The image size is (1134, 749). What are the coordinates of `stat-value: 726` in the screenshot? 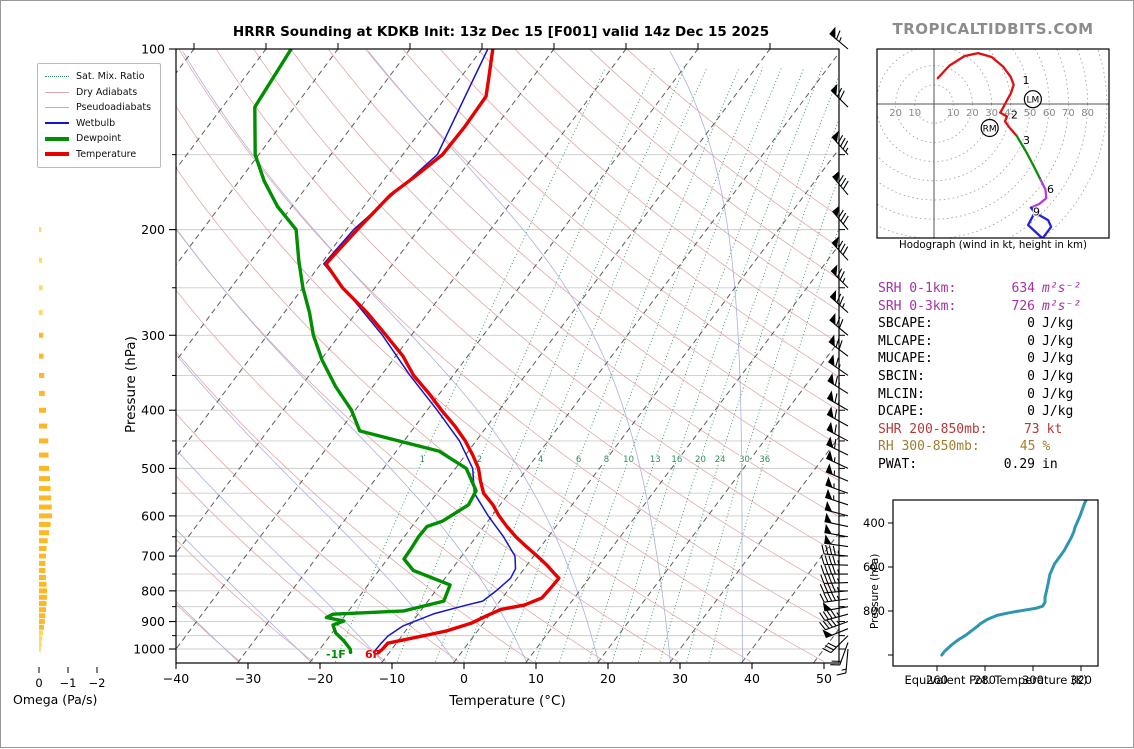 It's located at (1007, 306).